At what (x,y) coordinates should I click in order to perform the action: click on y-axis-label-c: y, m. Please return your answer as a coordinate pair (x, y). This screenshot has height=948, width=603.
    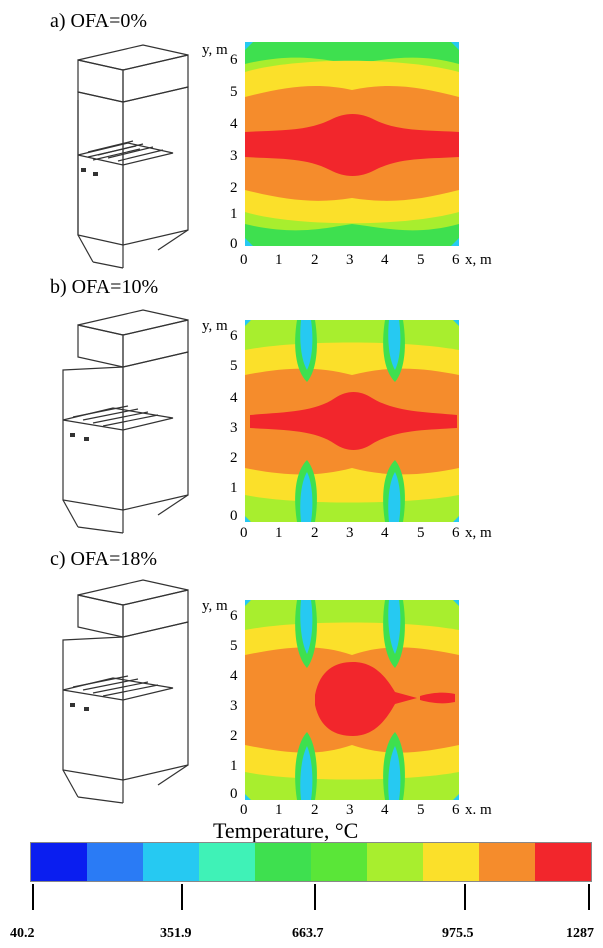
    Looking at the image, I should click on (215, 606).